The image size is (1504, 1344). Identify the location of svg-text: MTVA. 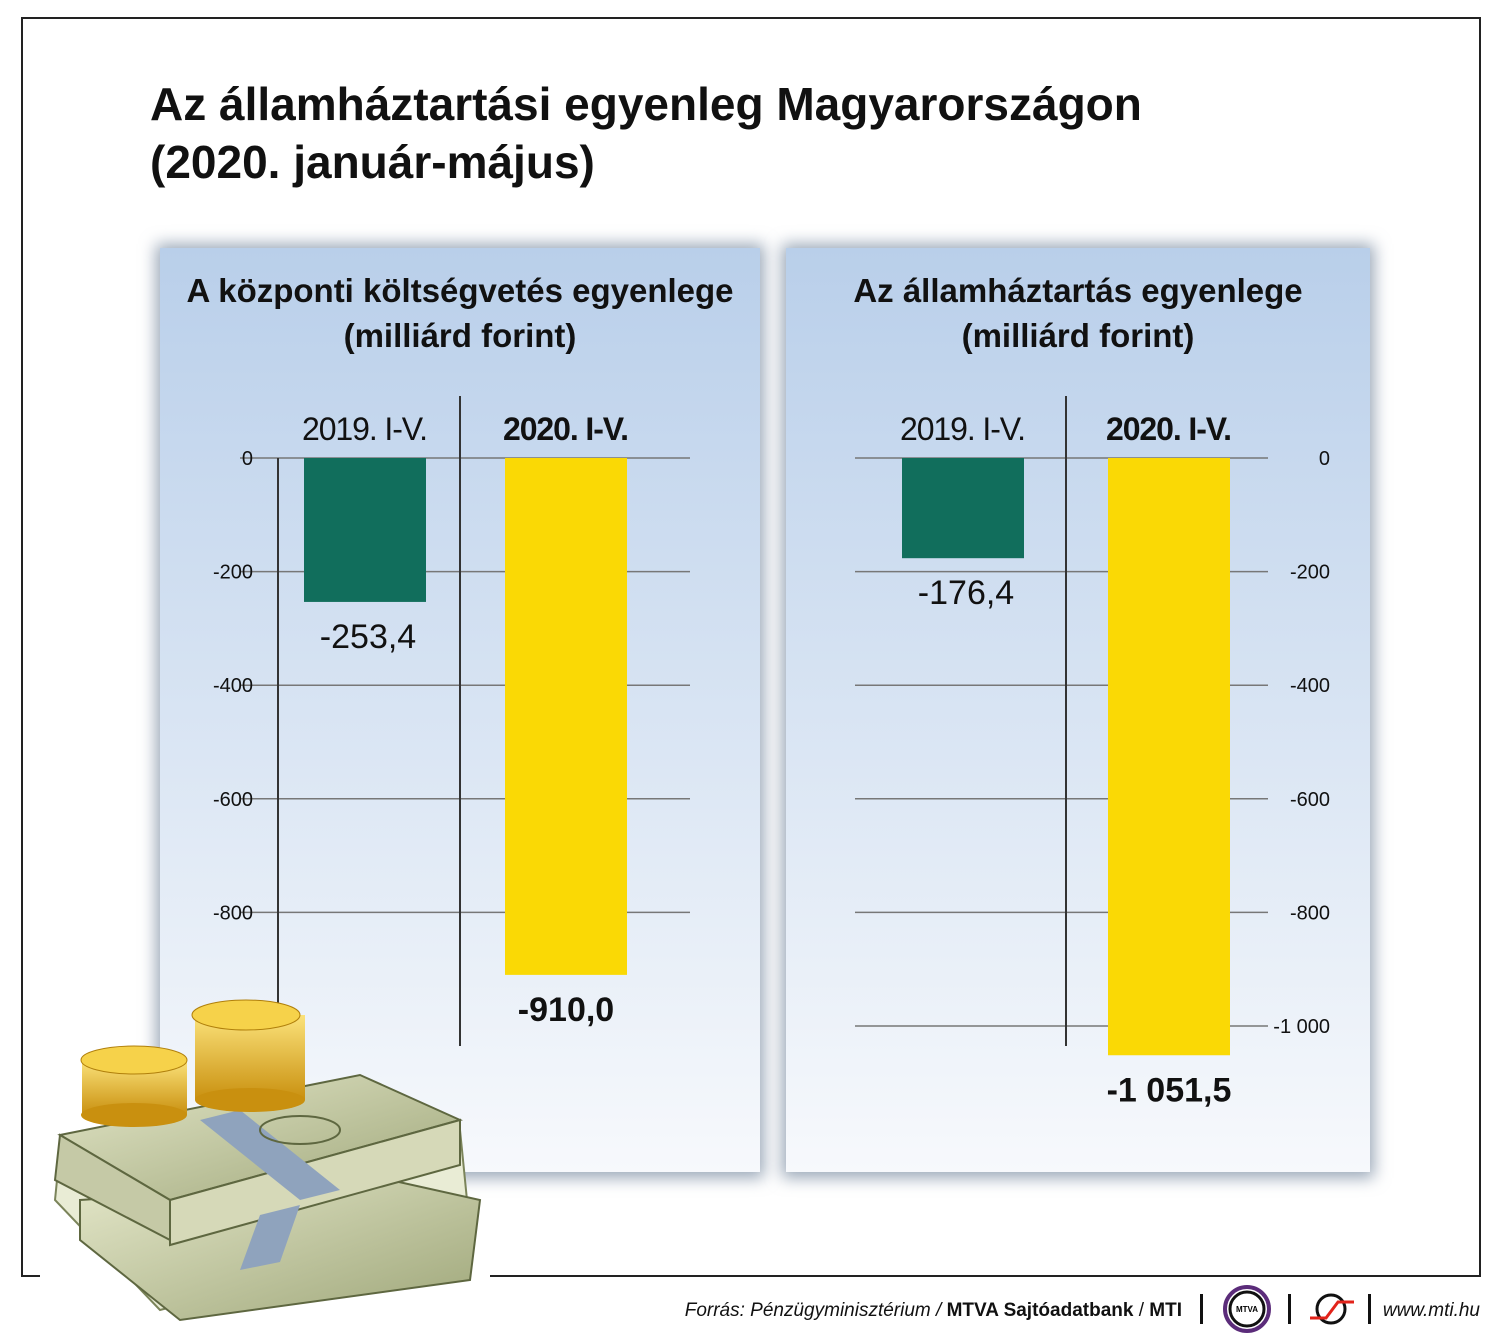
(1247, 1309).